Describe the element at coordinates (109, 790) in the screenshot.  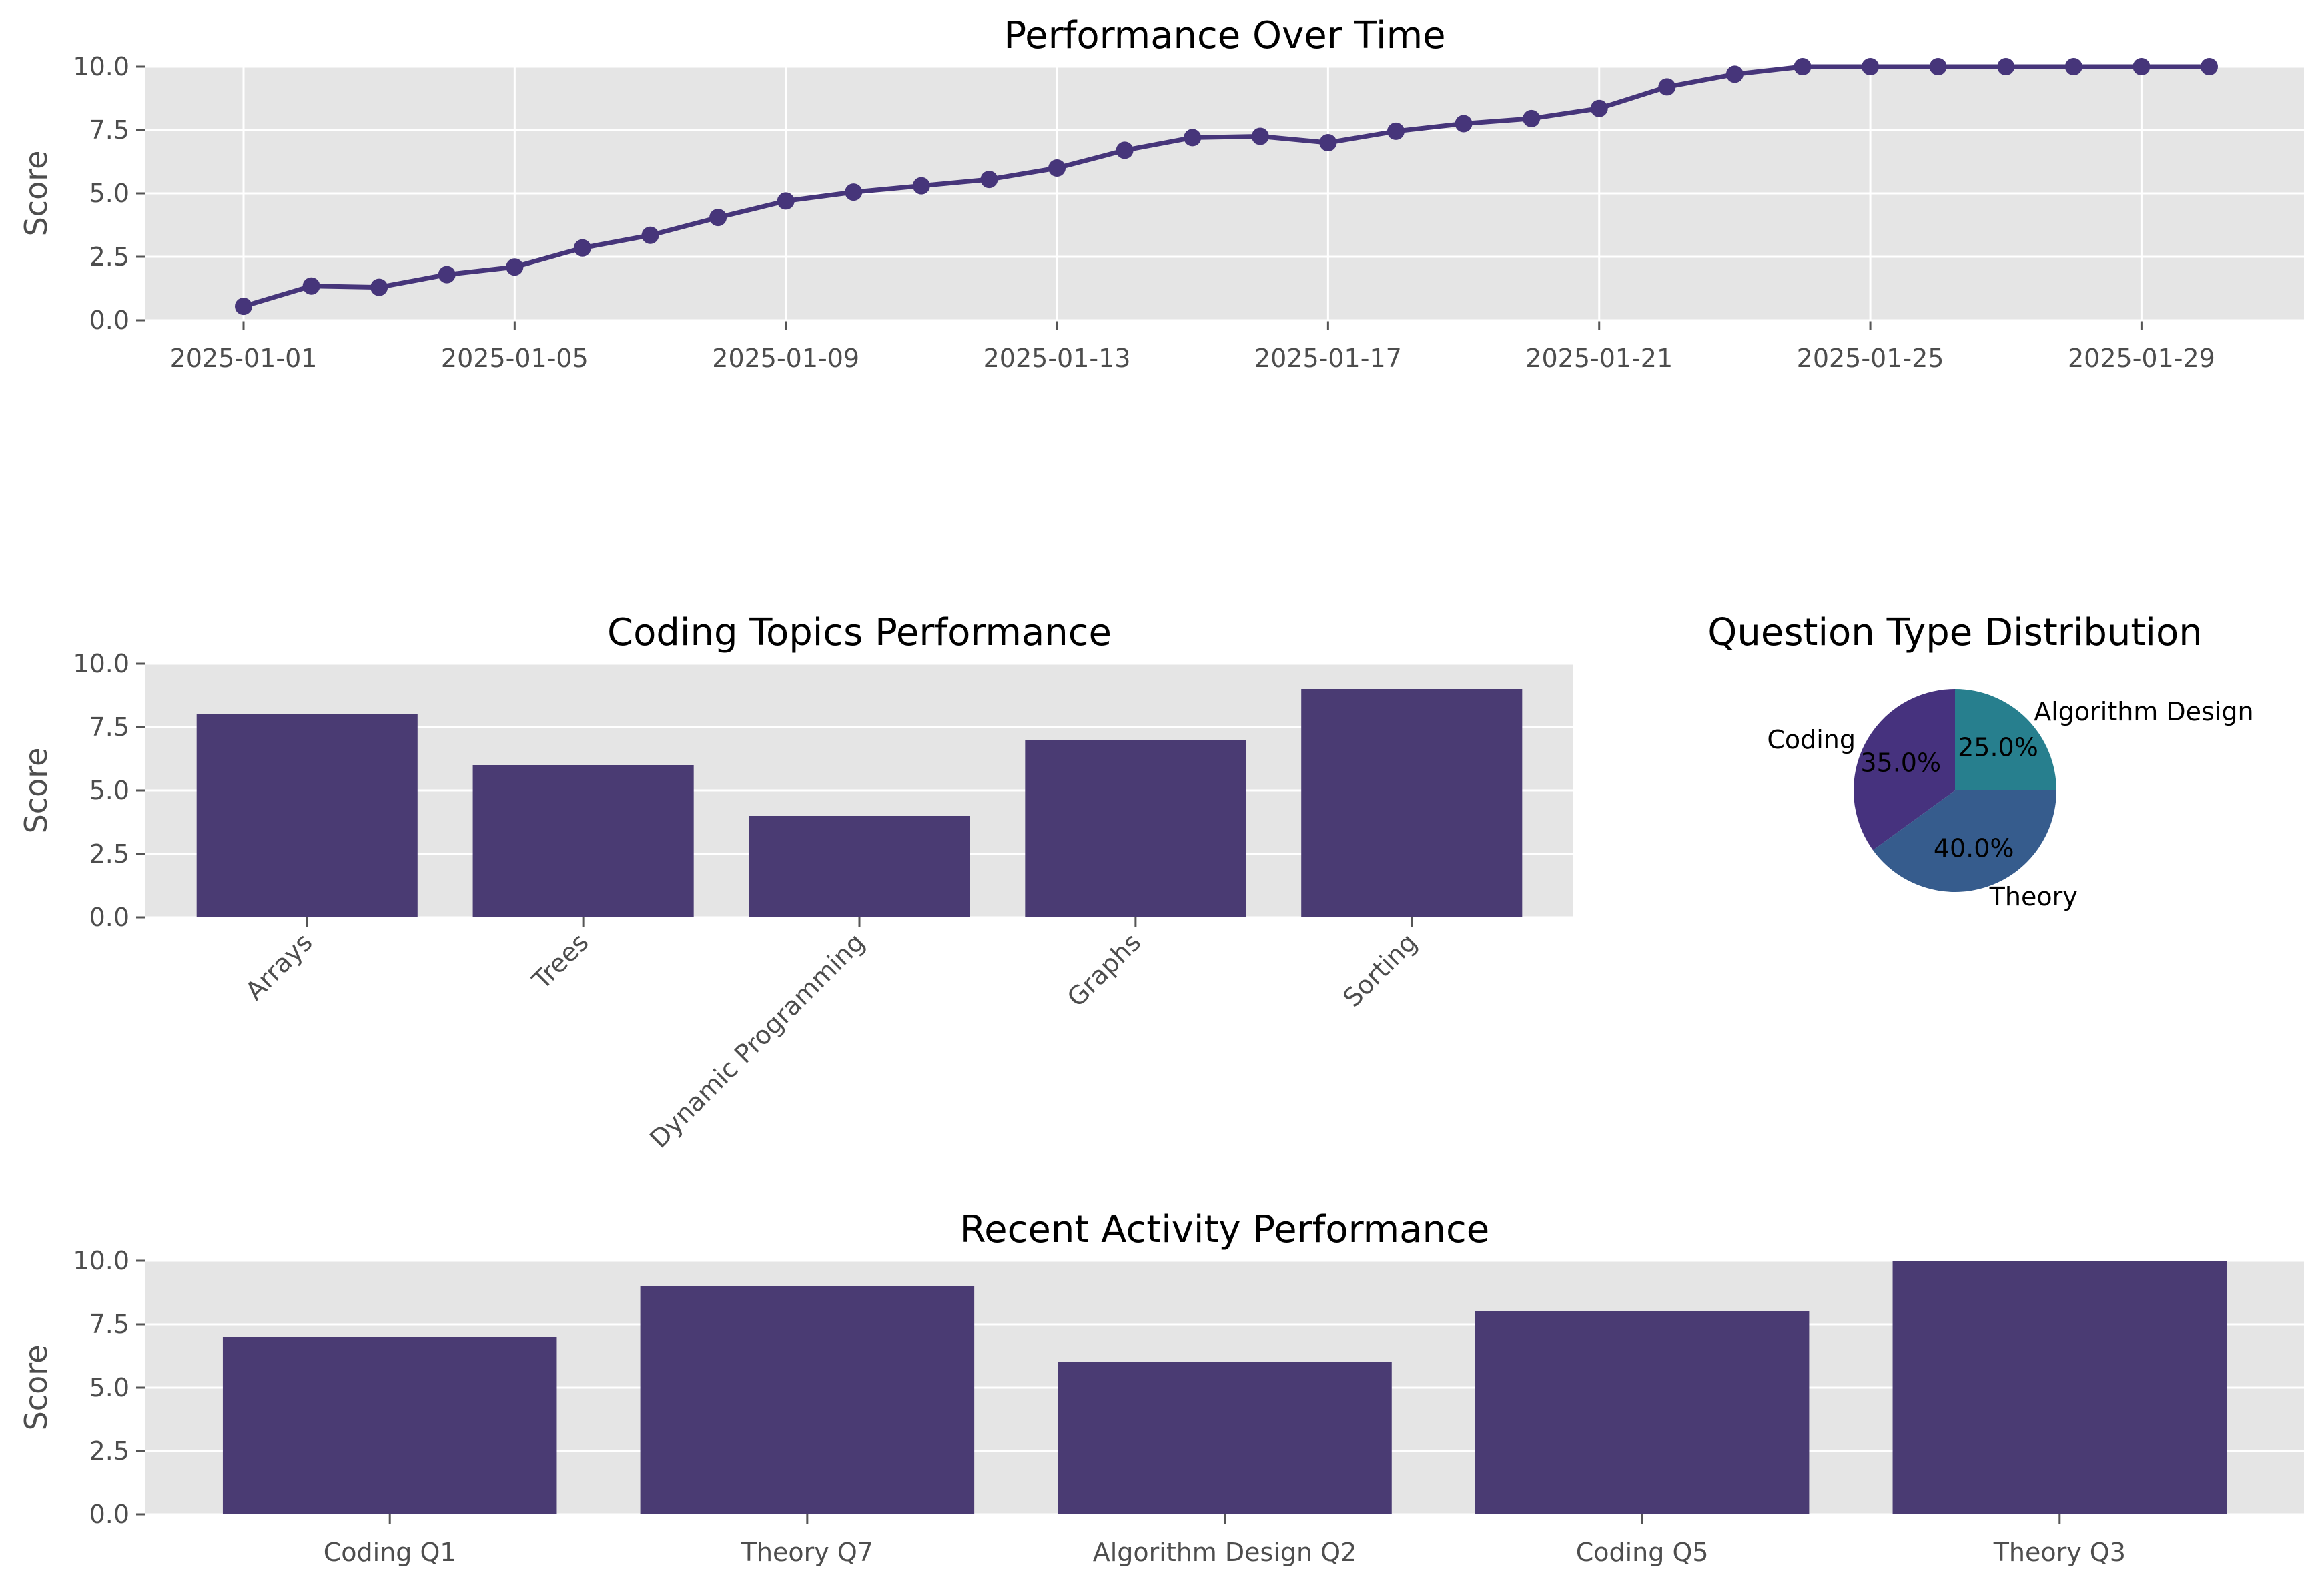
I see `topics-ytick-label: 5.0` at that location.